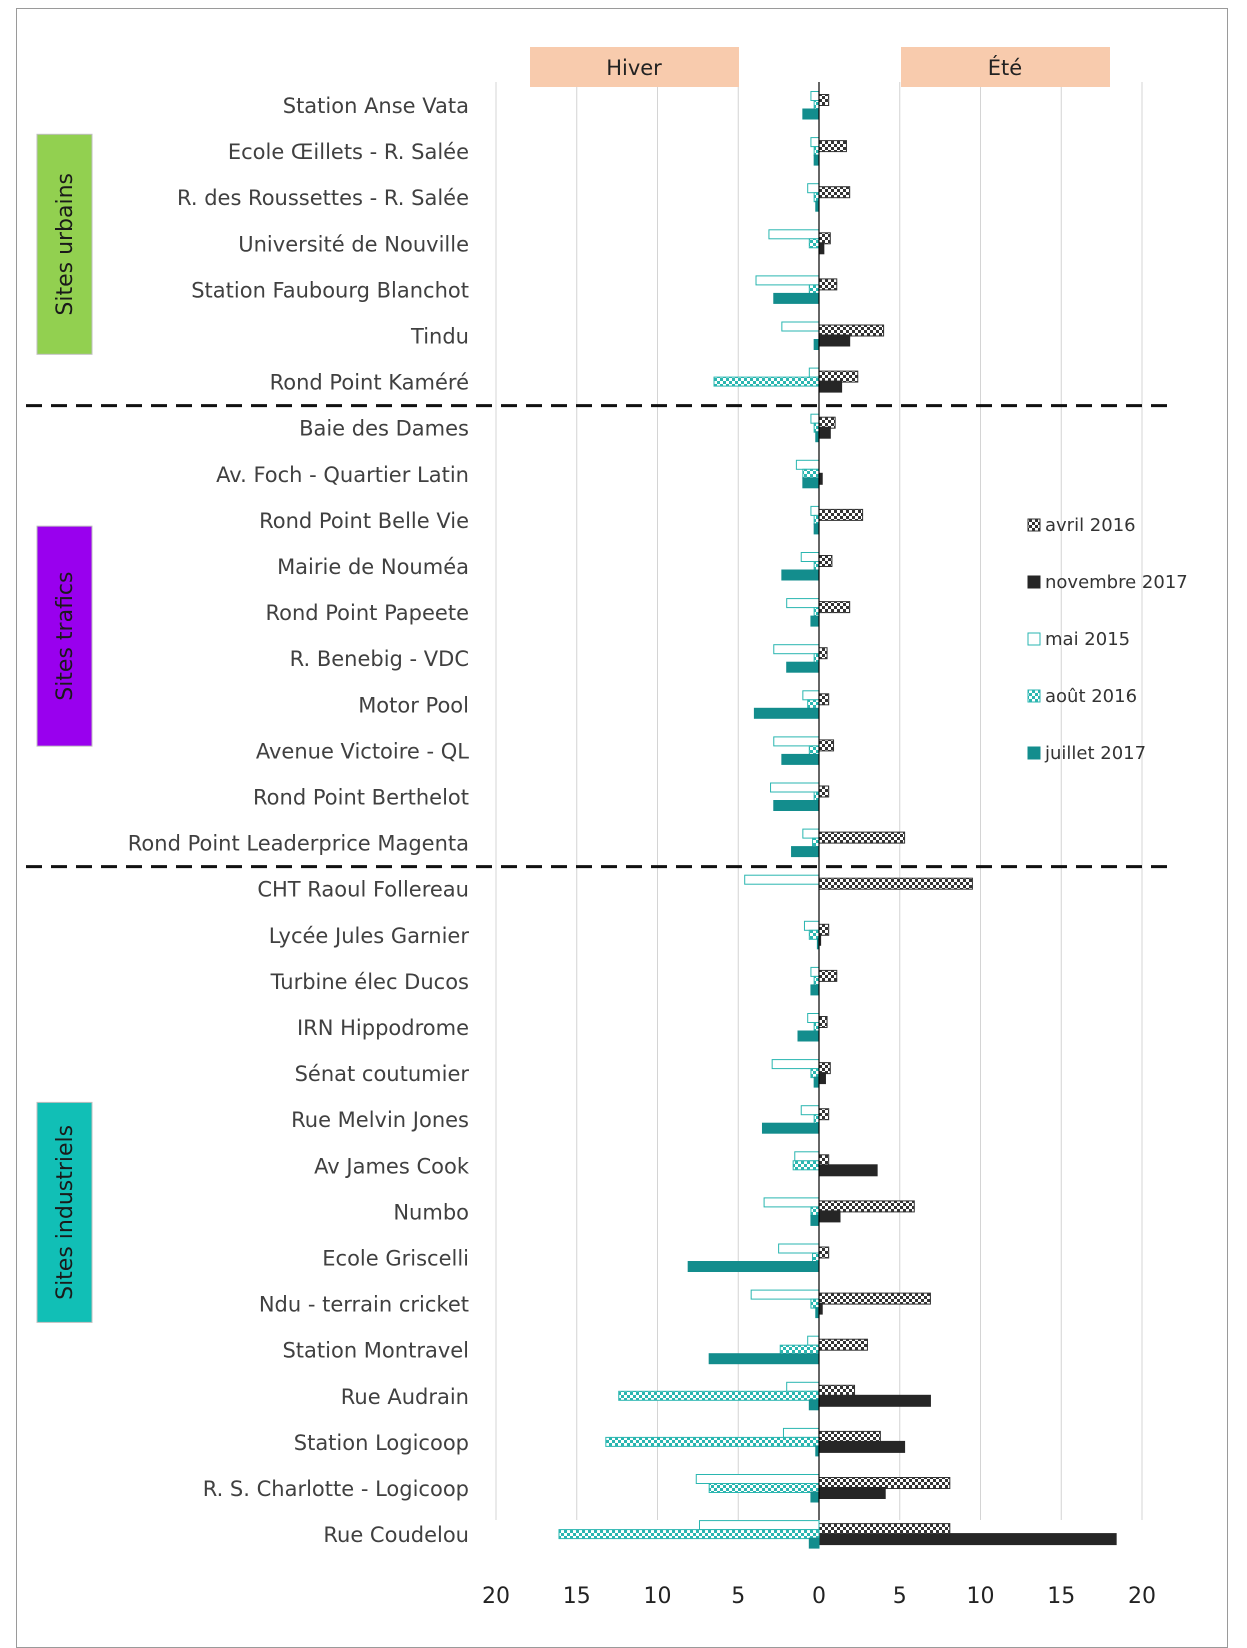 This screenshot has width=1247, height=1648. What do you see at coordinates (803, 603) in the screenshot?
I see `bar-mai-2015-rond-point-papeete` at bounding box center [803, 603].